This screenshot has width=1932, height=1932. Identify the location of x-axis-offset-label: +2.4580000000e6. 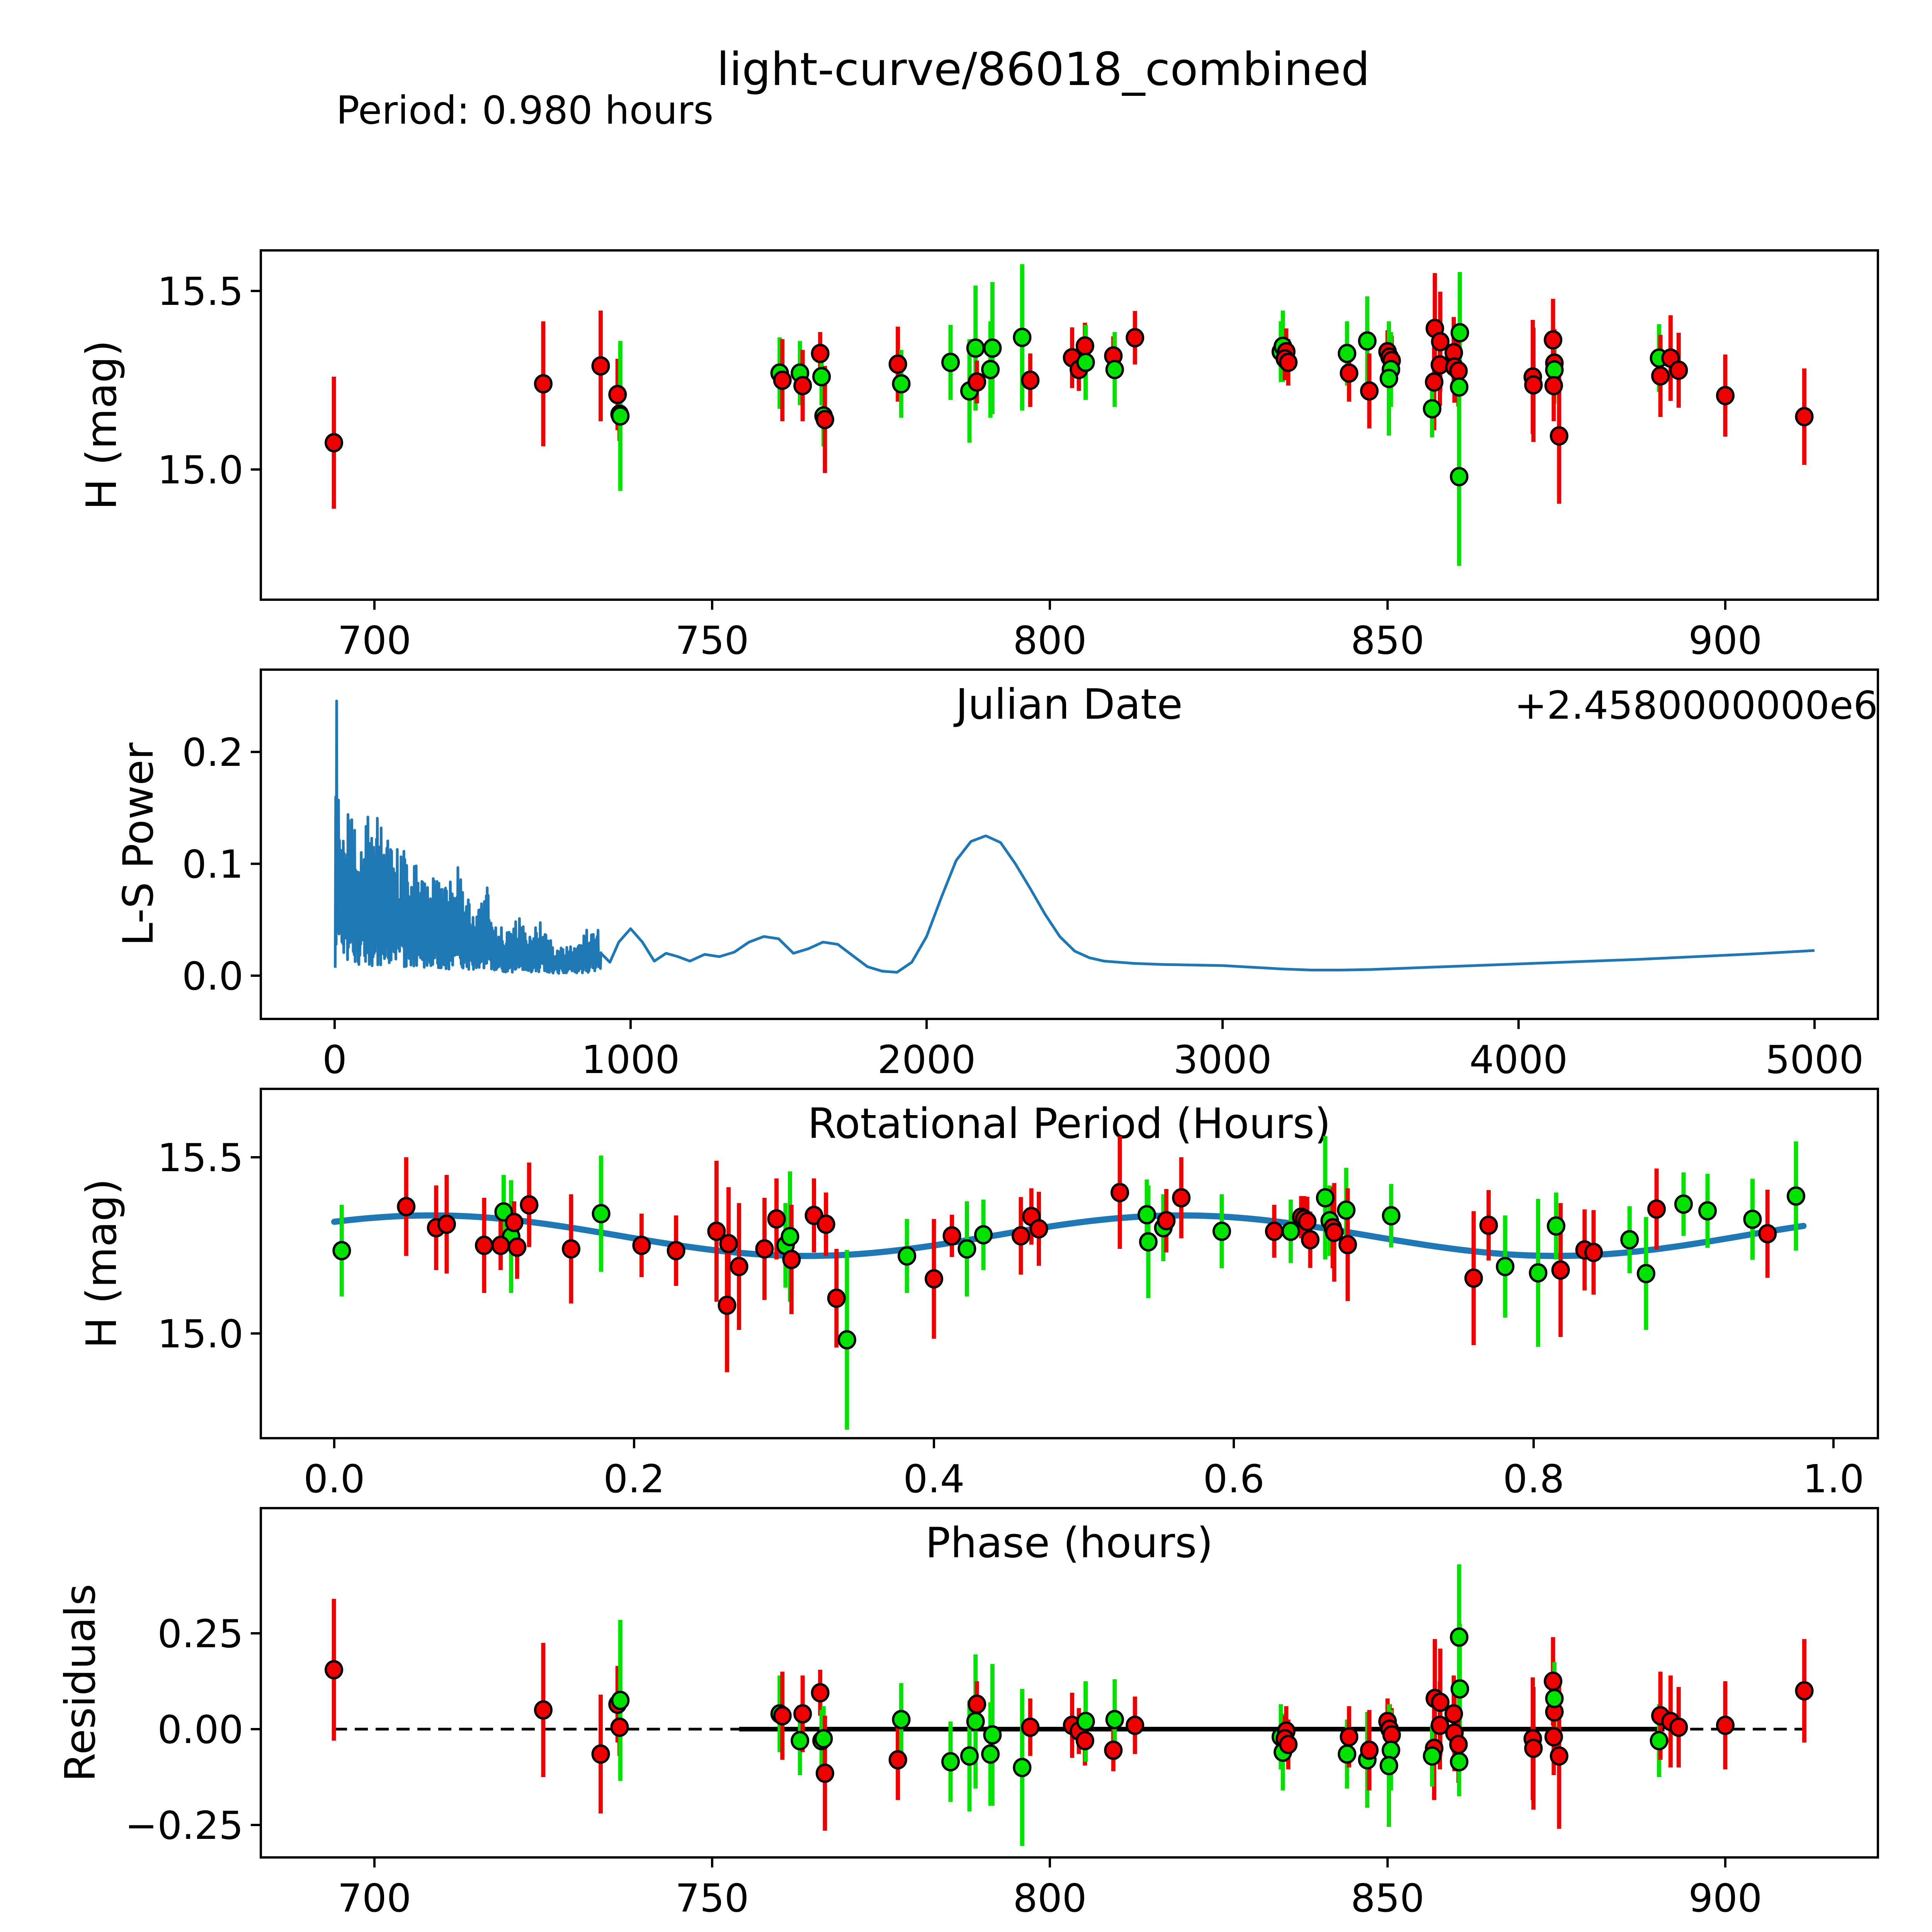
(1696, 706).